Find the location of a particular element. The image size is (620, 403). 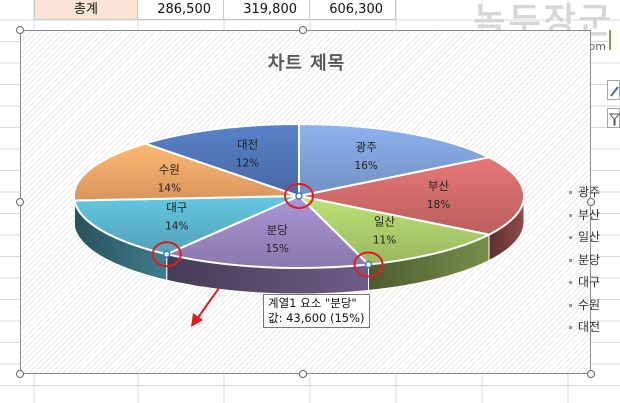

pie-slice-일산 is located at coordinates (394, 230).